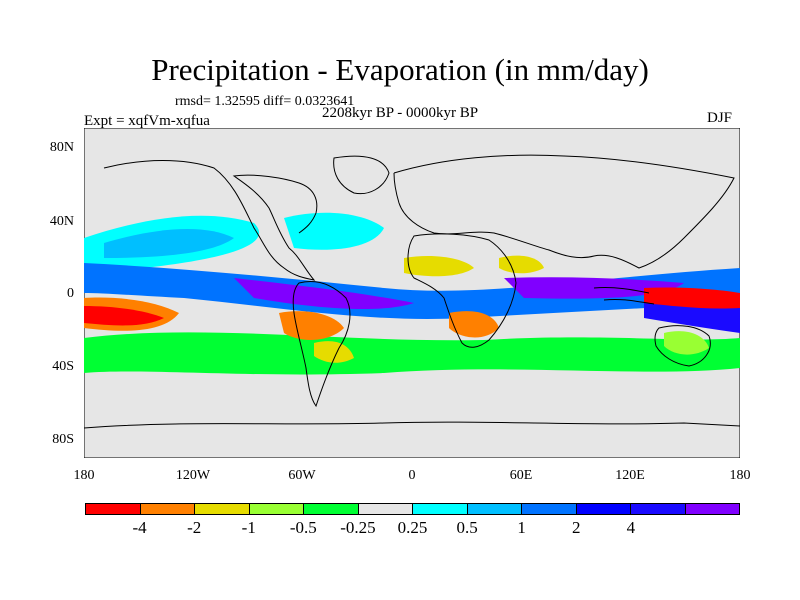  I want to click on colorbar-label: 4, so click(631, 527).